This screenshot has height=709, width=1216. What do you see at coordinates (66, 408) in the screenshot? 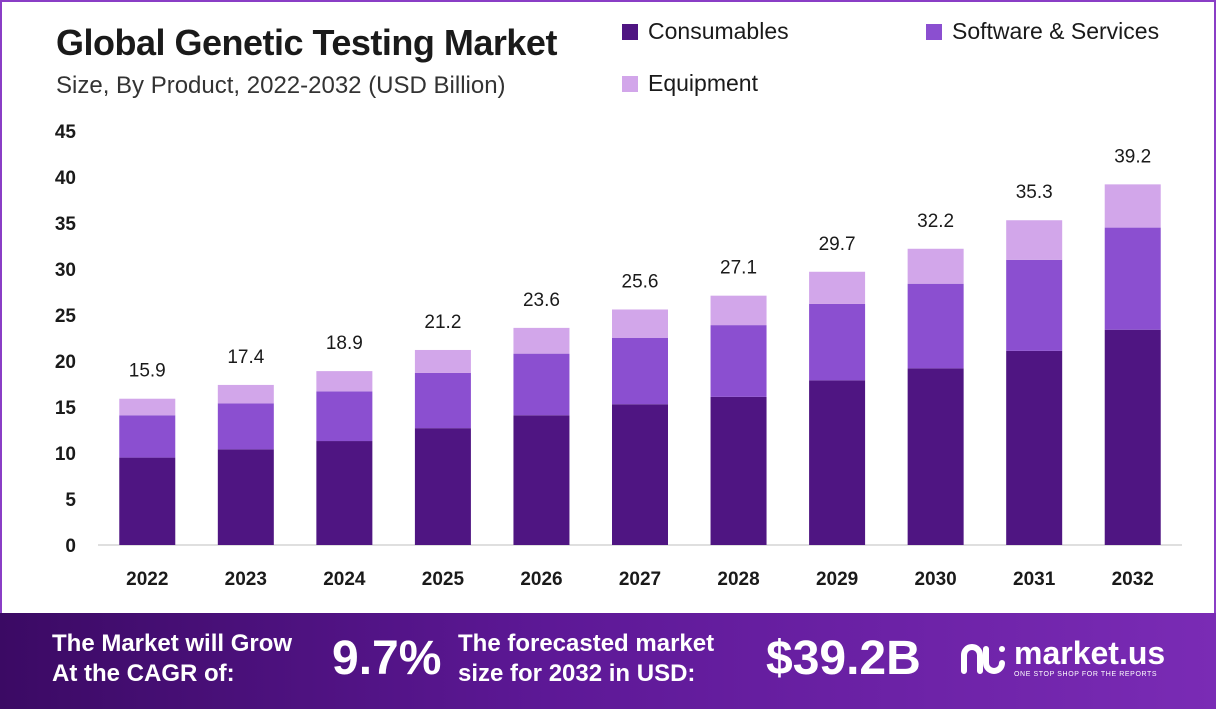
I see `y-tick-label: 15` at bounding box center [66, 408].